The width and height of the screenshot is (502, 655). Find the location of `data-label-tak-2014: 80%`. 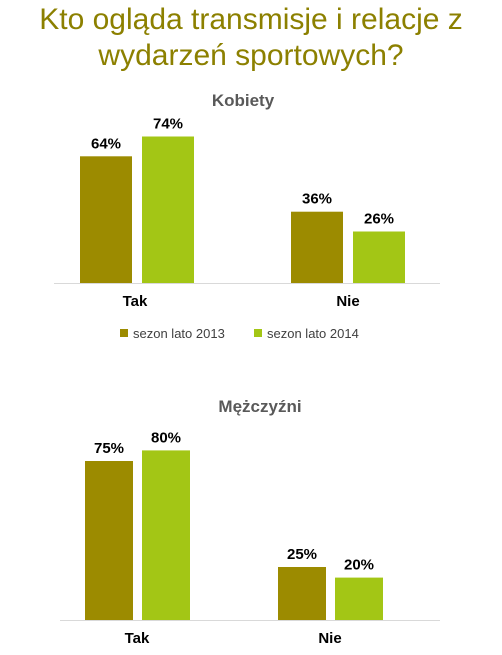

data-label-tak-2014: 80% is located at coordinates (166, 437).